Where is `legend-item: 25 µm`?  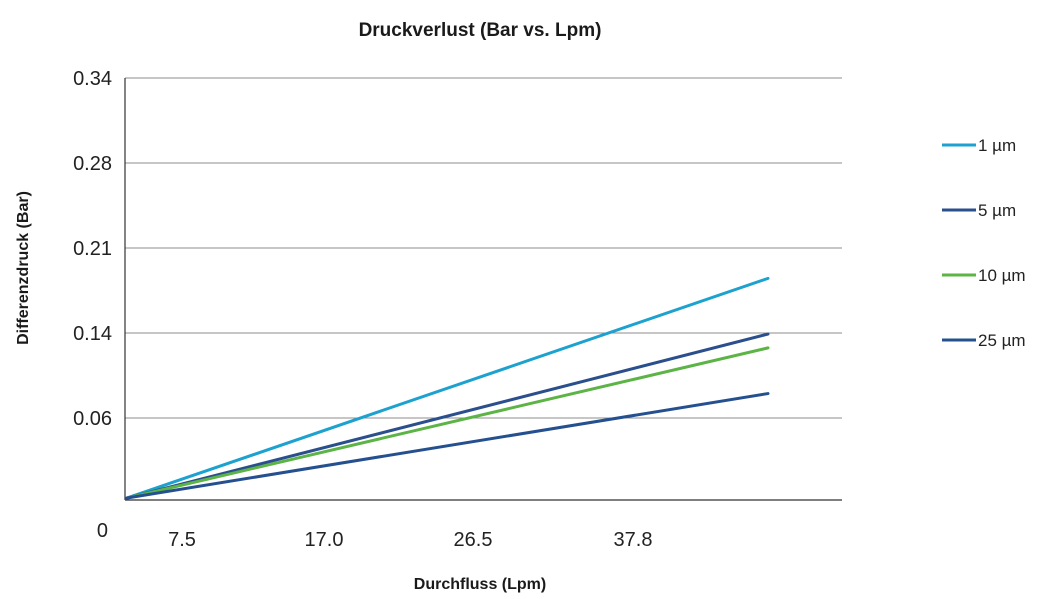
legend-item: 25 µm is located at coordinates (984, 340).